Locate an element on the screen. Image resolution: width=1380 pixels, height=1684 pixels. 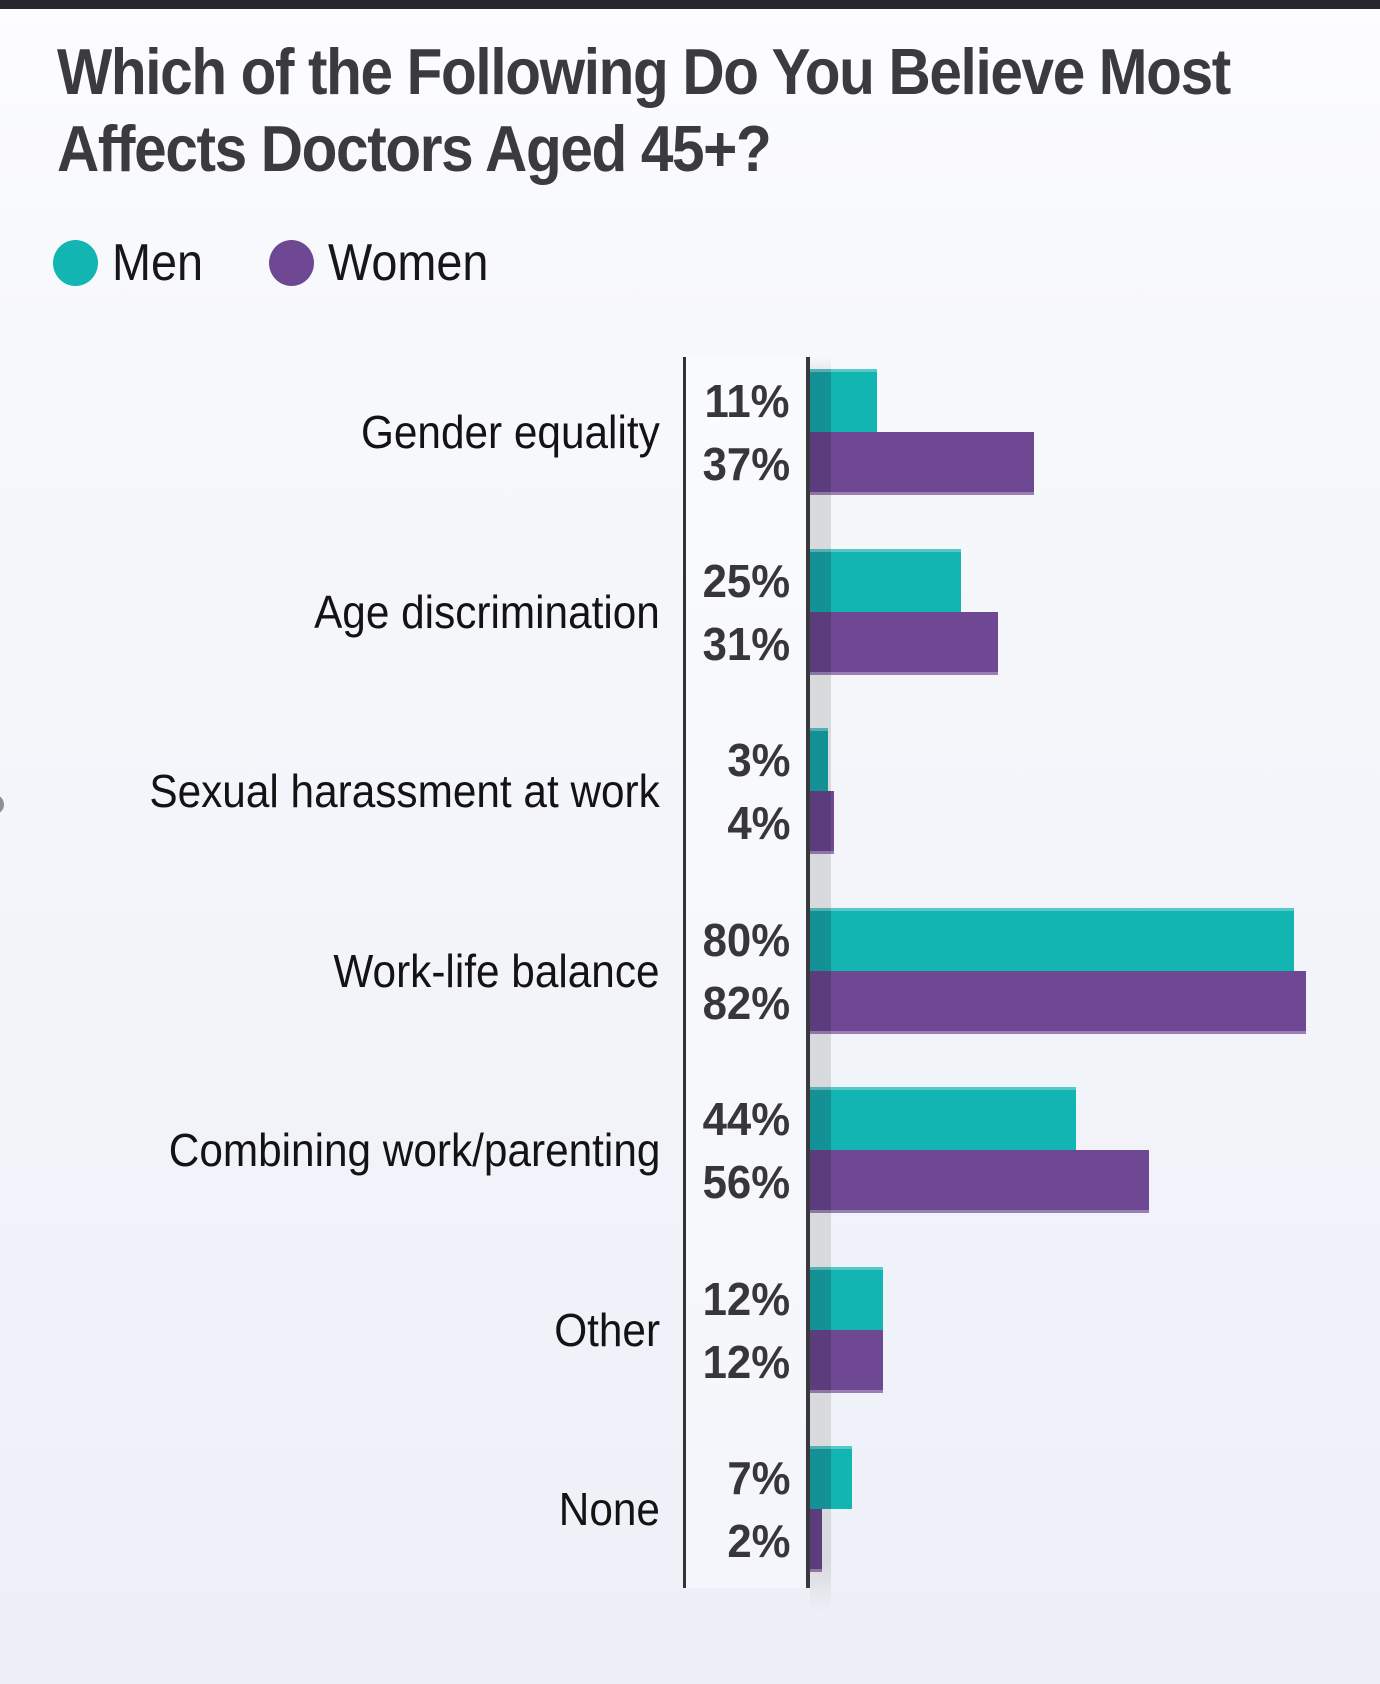
category-label: Other is located at coordinates (607, 1330).